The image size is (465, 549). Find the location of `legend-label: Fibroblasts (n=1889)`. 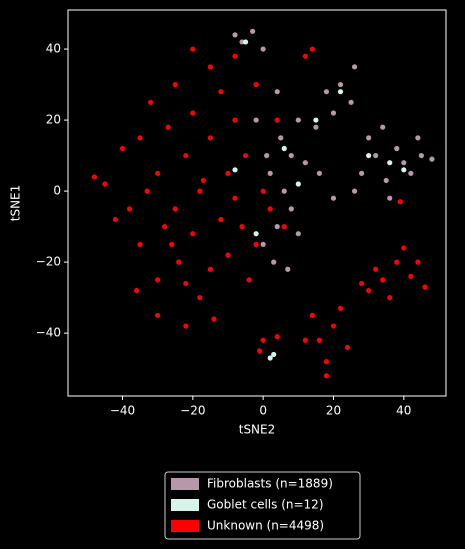

legend-label: Fibroblasts (n=1889) is located at coordinates (270, 484).